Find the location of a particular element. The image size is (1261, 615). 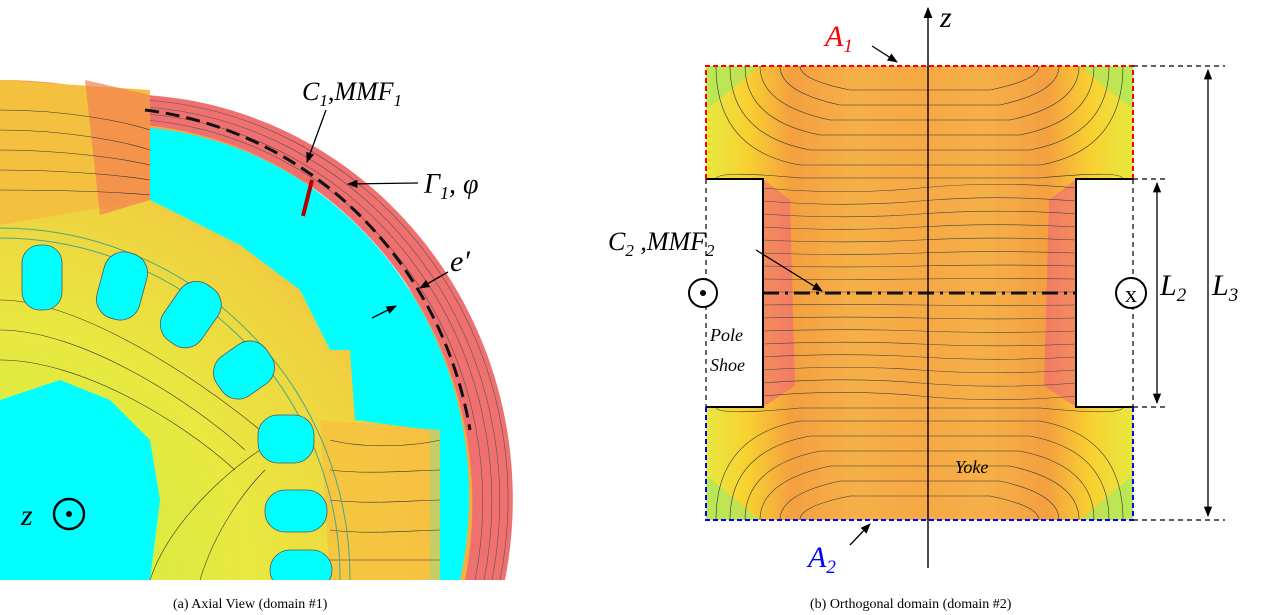

z-label-b: z is located at coordinates (945, 17).